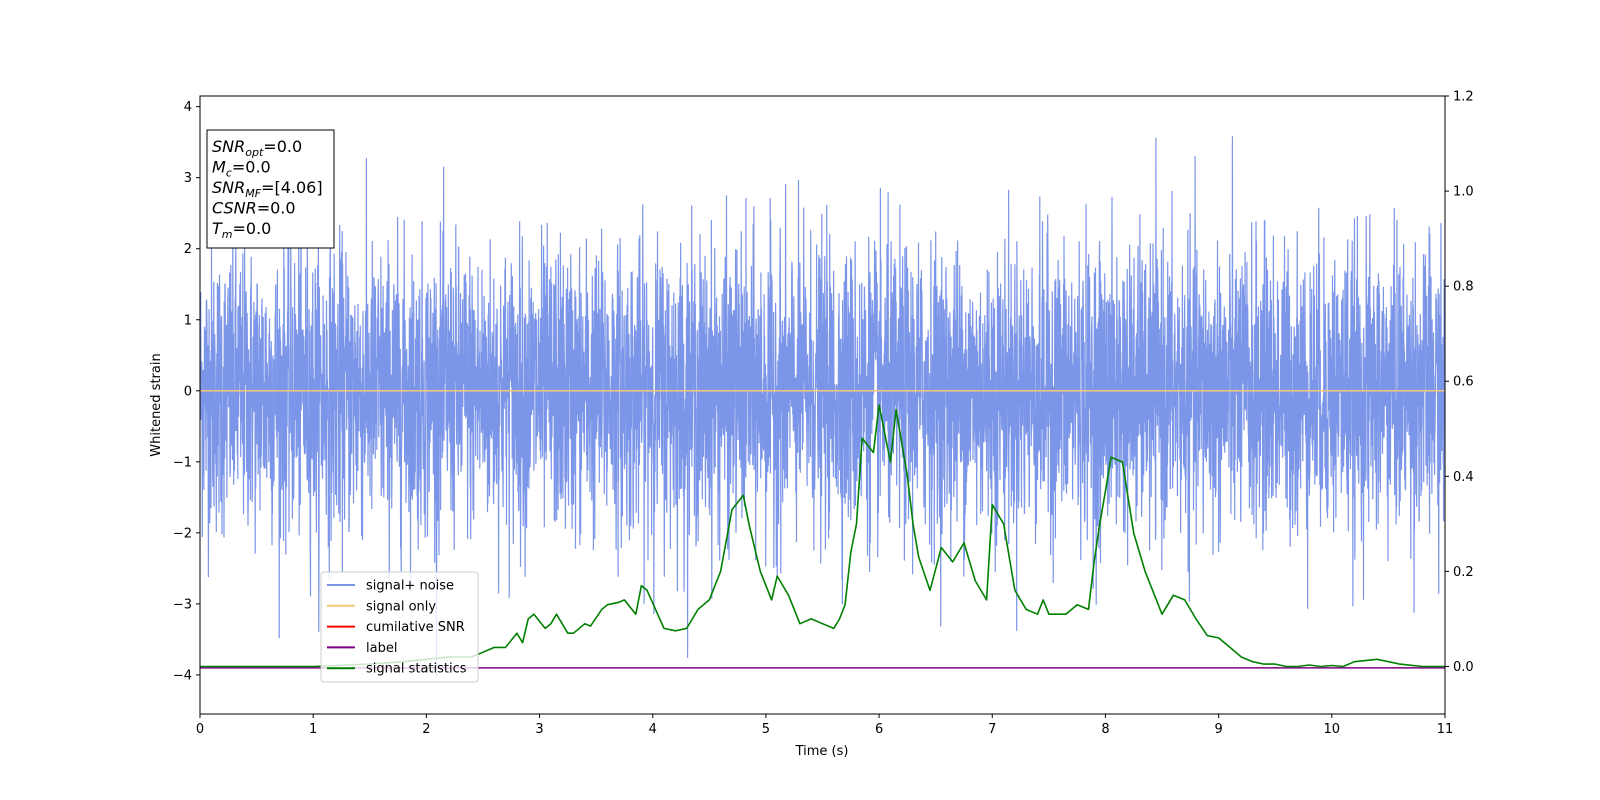 This screenshot has height=800, width=1600. I want to click on info-box-frame, so click(270, 189).